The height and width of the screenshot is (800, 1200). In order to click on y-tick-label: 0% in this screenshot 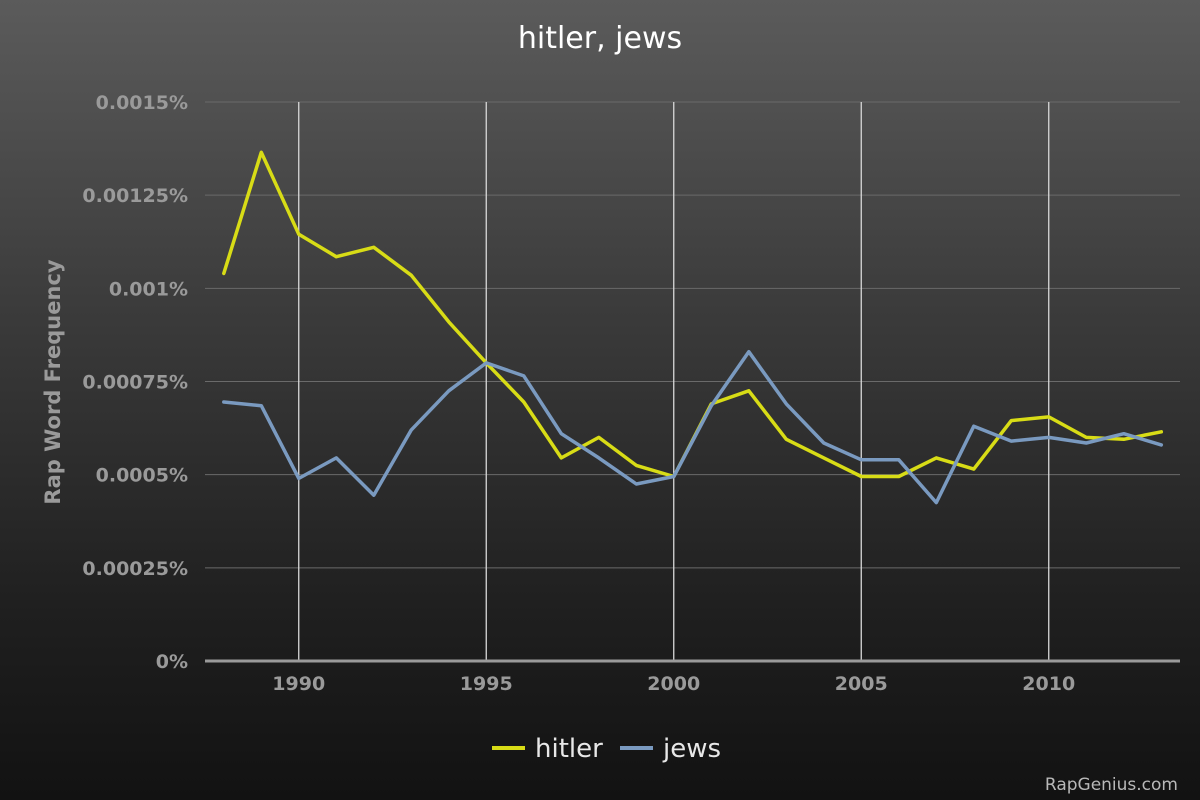, I will do `click(172, 662)`.